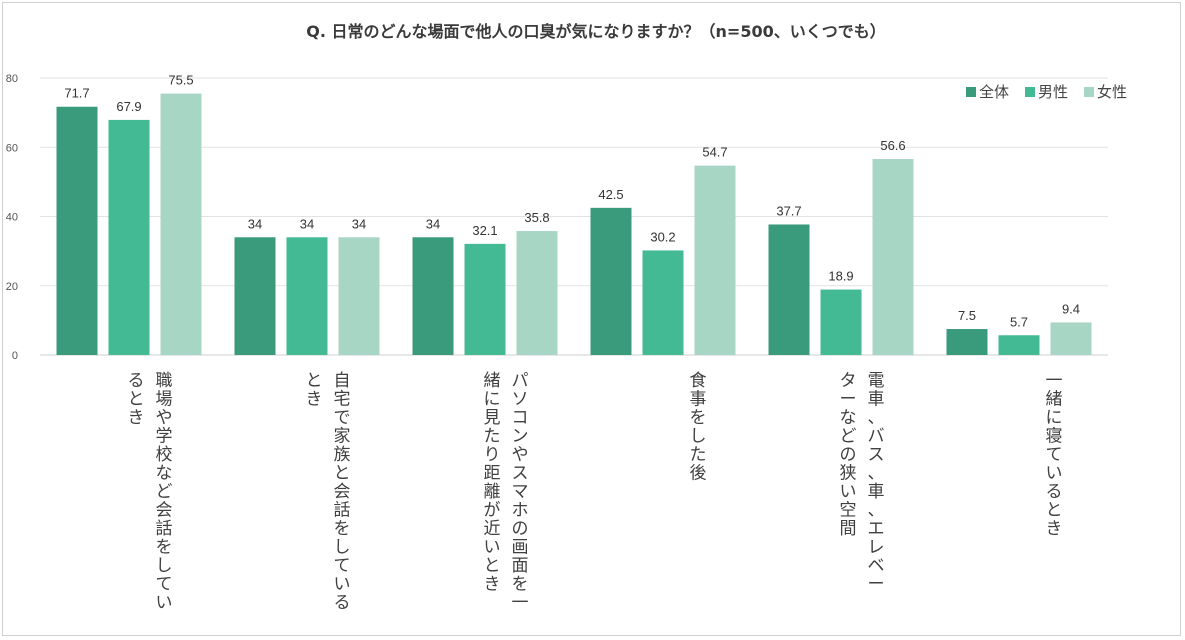  Describe the element at coordinates (136, 399) in the screenshot. I see `category-label-line: るとき` at that location.